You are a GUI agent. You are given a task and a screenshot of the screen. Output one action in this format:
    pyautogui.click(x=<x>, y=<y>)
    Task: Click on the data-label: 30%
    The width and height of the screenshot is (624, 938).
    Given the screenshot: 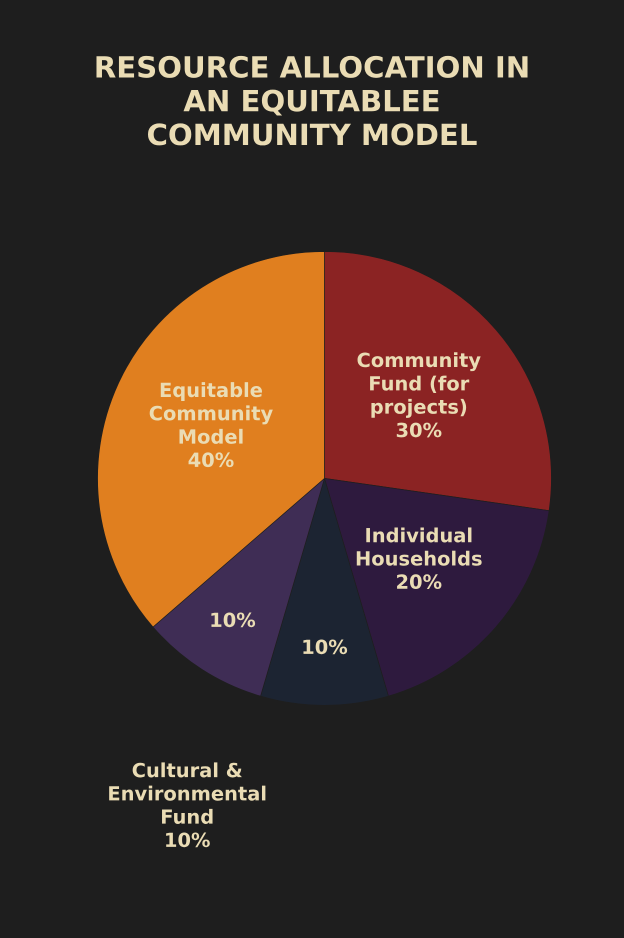 What is the action you would take?
    pyautogui.click(x=419, y=430)
    